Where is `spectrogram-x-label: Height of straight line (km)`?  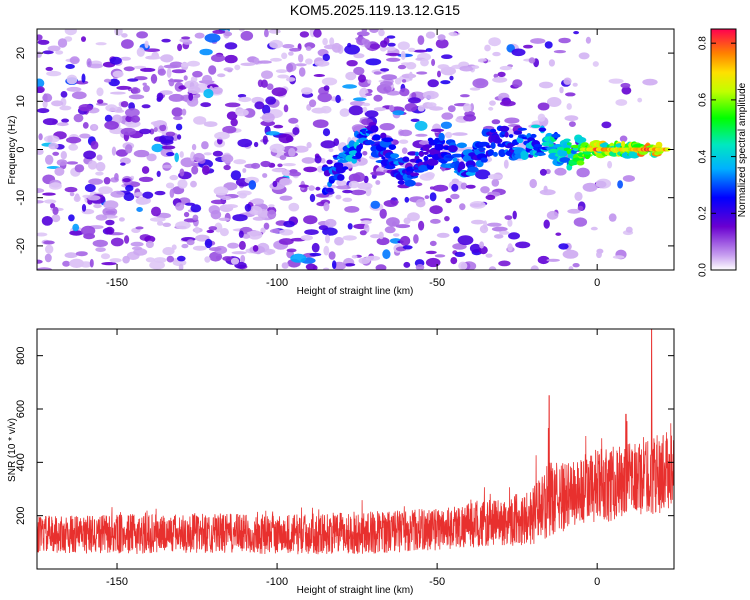
spectrogram-x-label: Height of straight line (km) is located at coordinates (355, 291).